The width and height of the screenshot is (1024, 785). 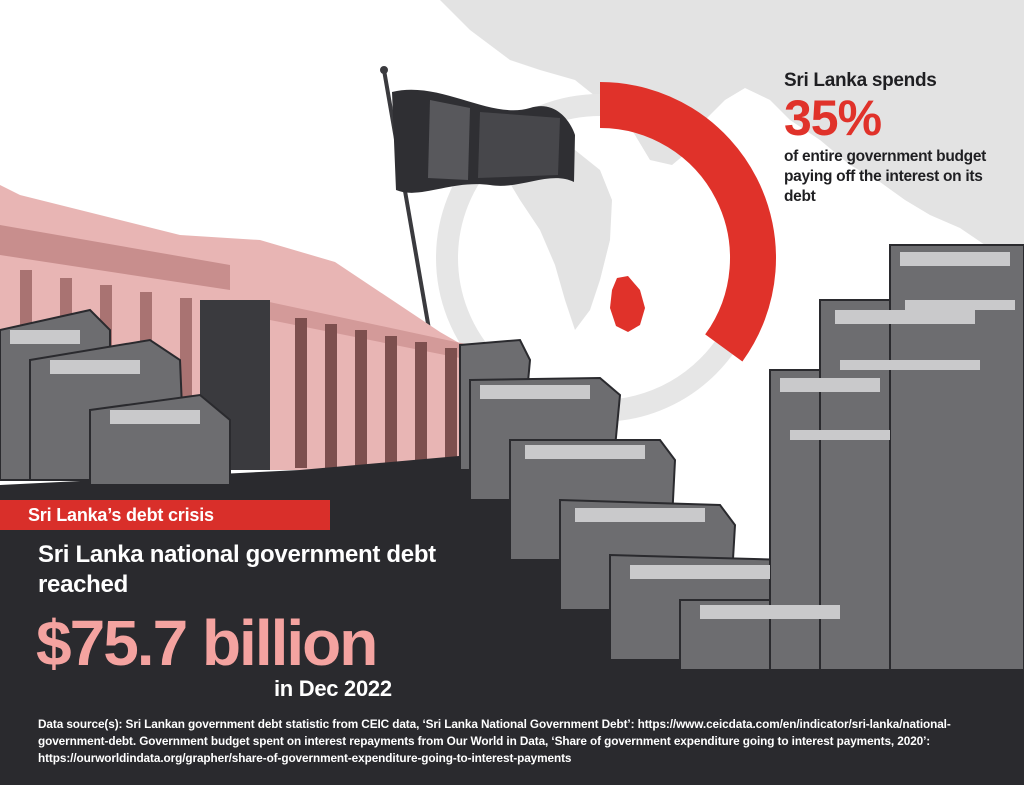 What do you see at coordinates (627, 304) in the screenshot?
I see `sri-lanka-map-icon` at bounding box center [627, 304].